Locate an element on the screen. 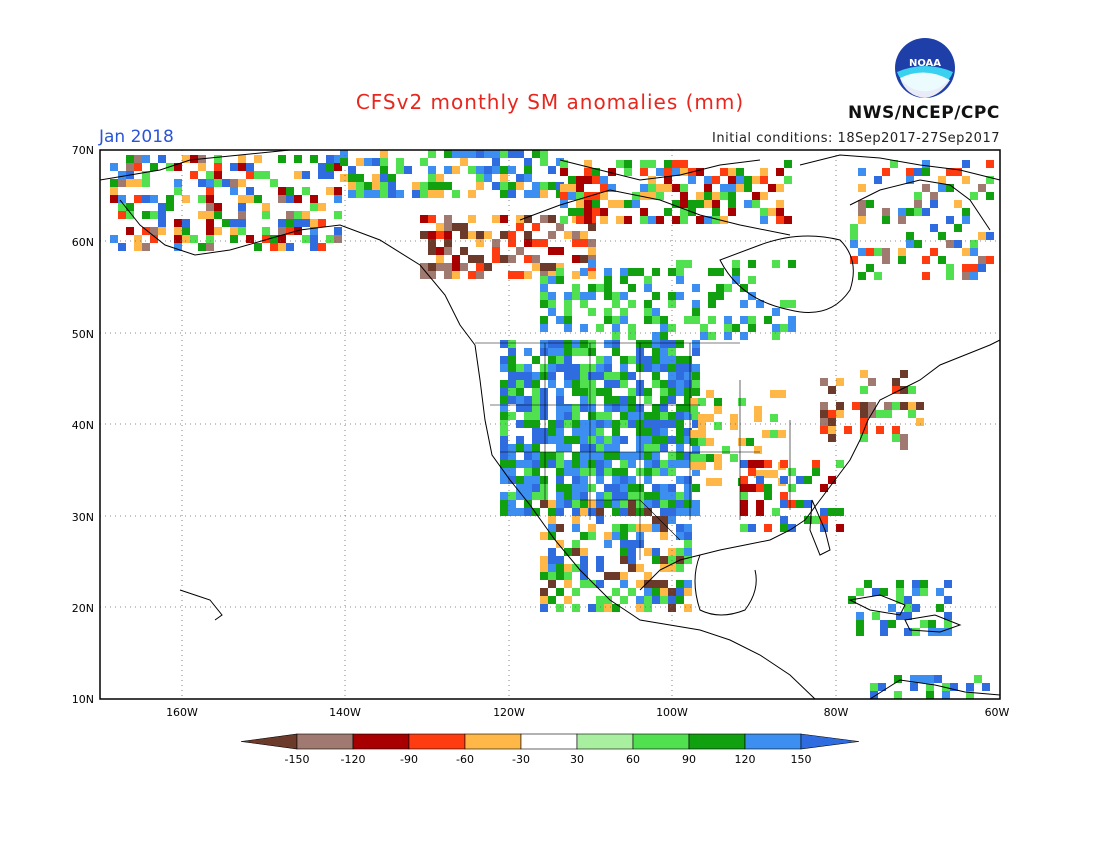 This screenshot has height=850, width=1100. colorbar-legend is located at coordinates (550, 741).